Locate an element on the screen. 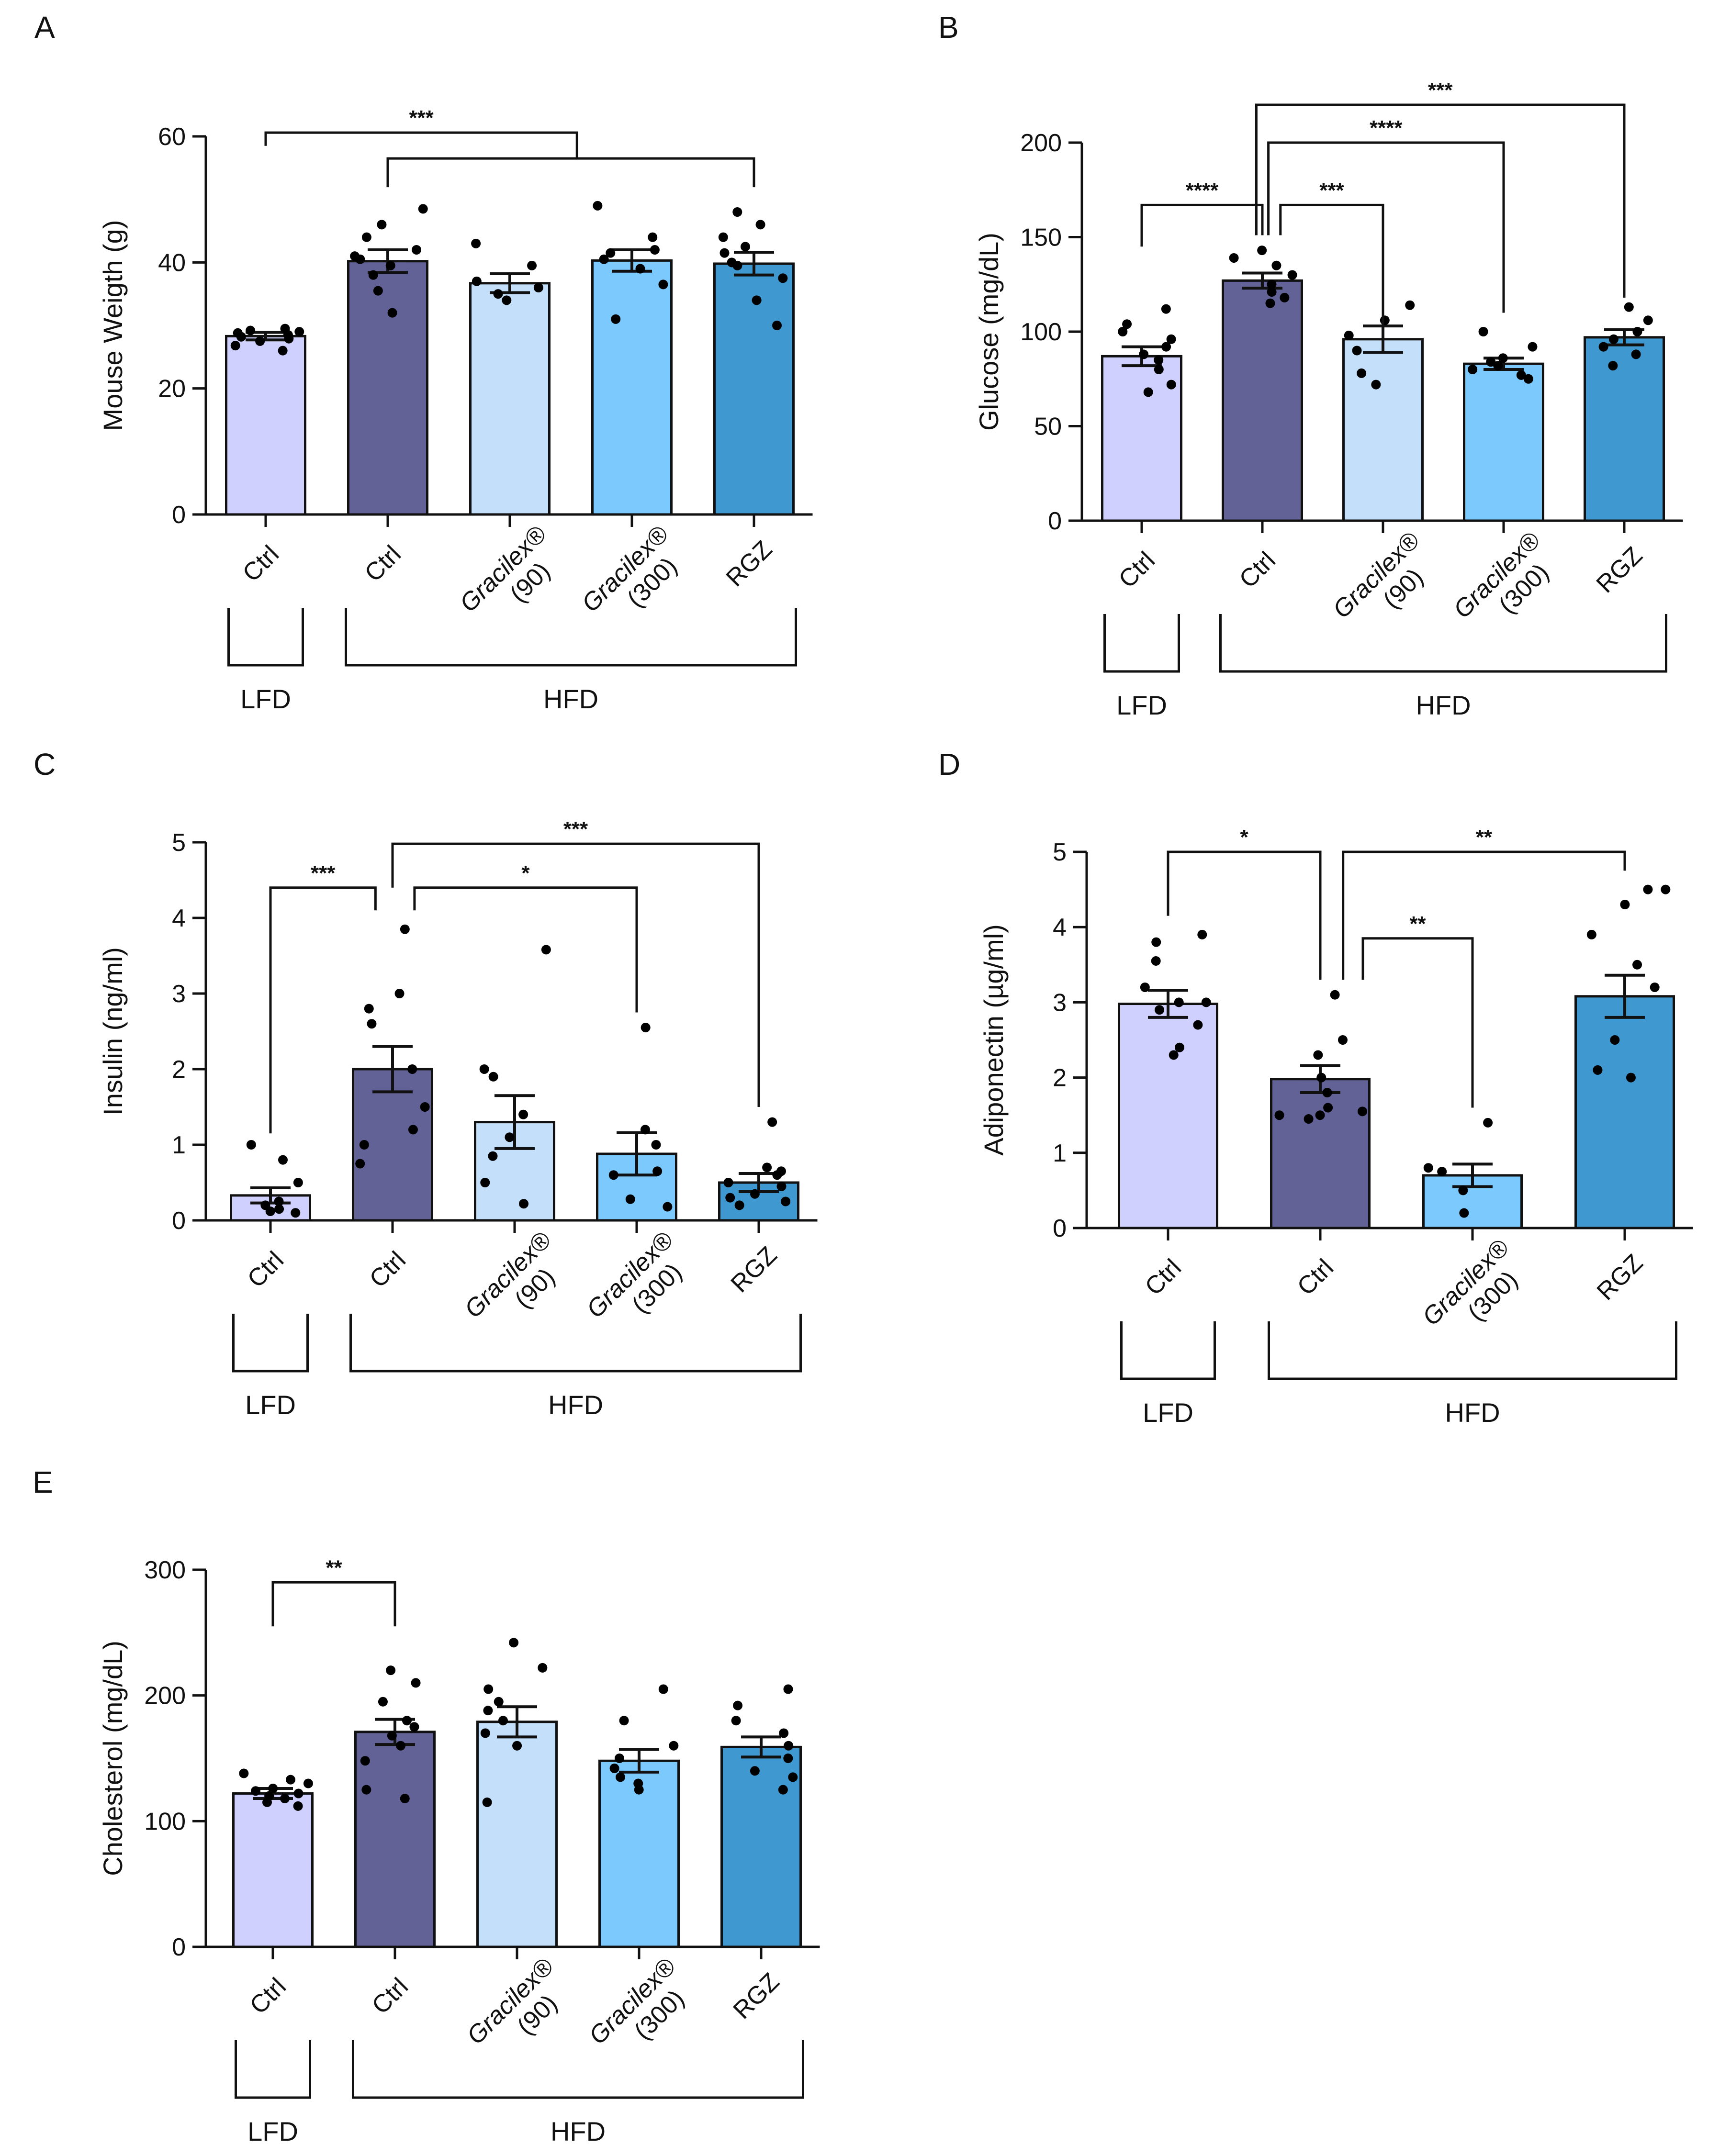  y-tick-label: 50 is located at coordinates (1048, 427).